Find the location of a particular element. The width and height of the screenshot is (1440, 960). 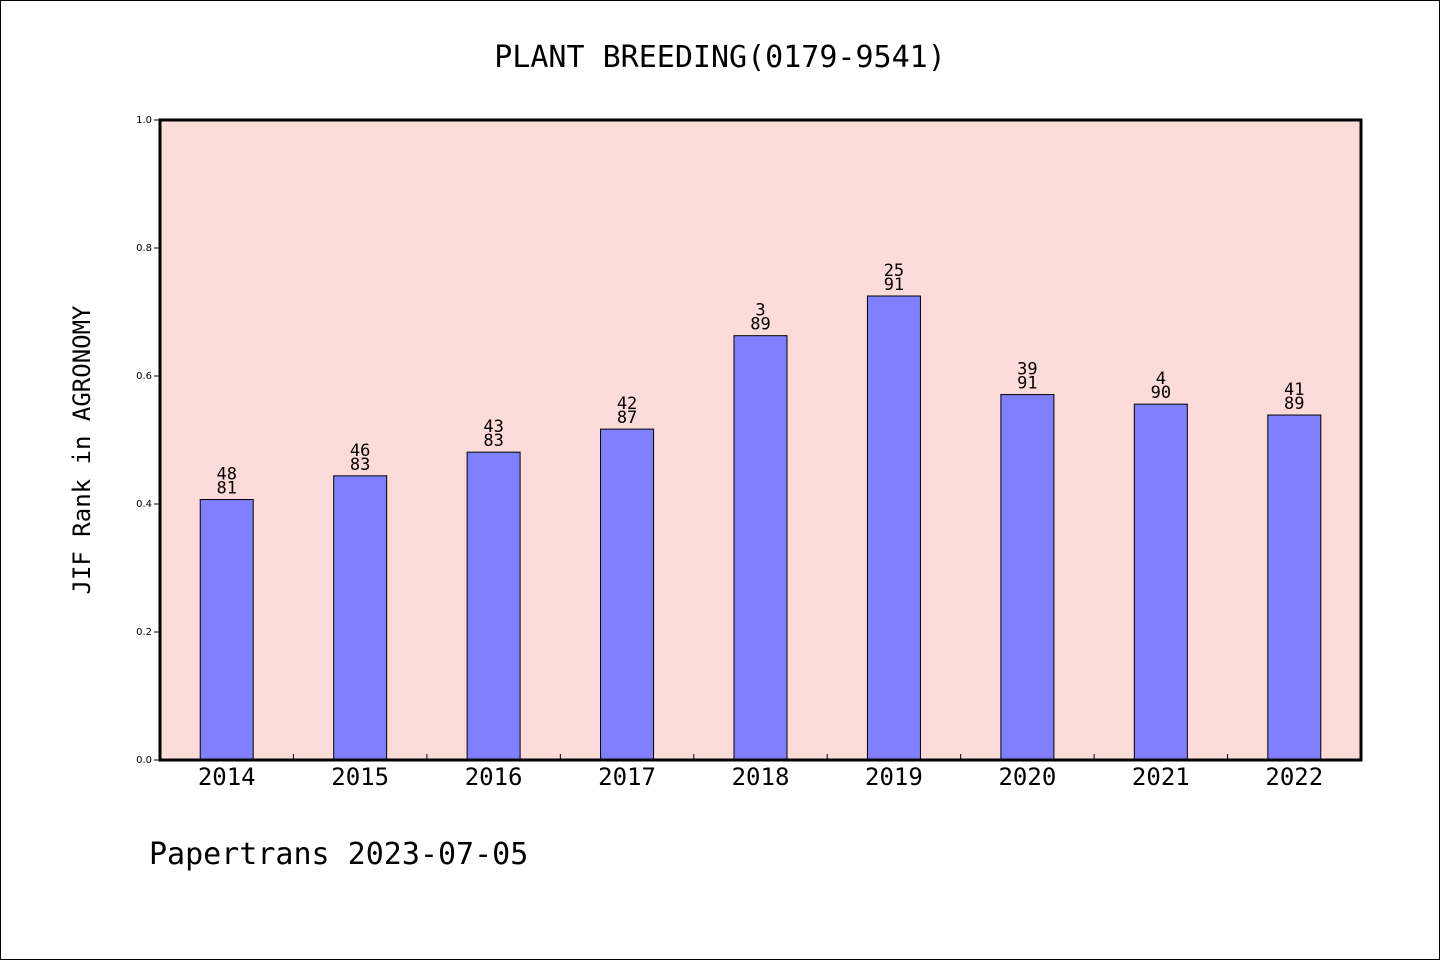

bar-2019 is located at coordinates (893, 528).